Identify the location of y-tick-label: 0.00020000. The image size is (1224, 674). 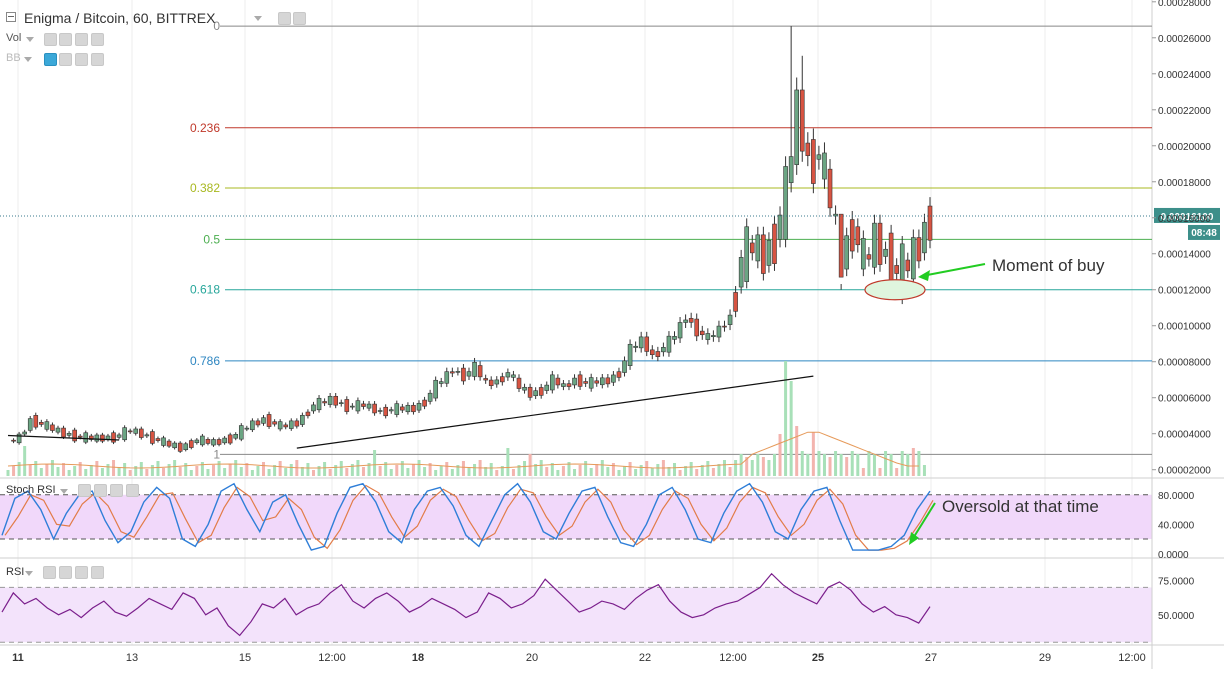
(1184, 147).